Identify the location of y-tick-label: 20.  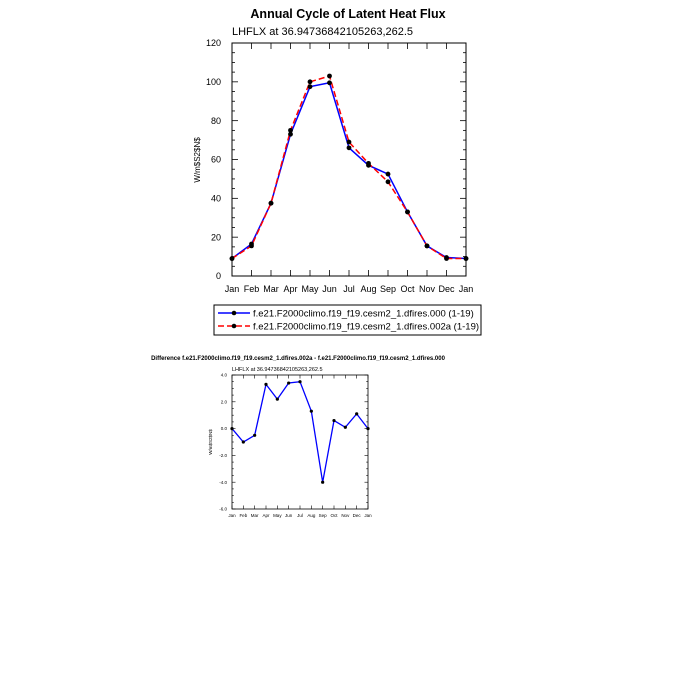
(216, 237).